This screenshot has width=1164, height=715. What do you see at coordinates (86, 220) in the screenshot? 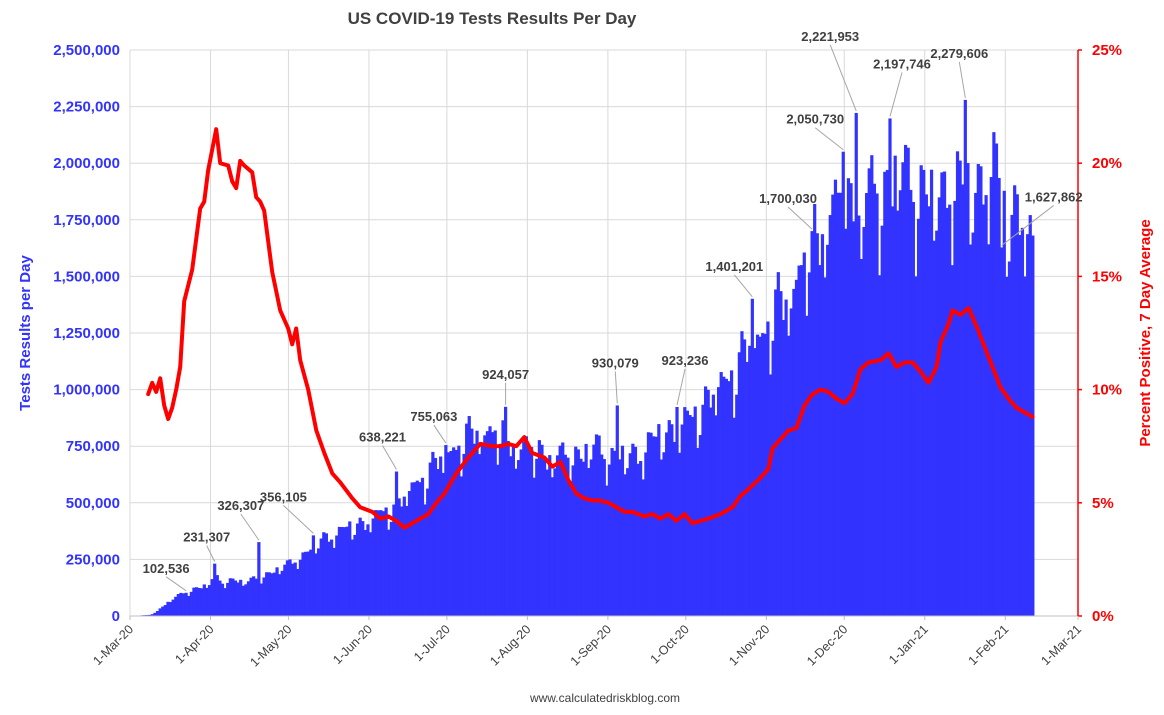
I see `y-tick-left: 1,750,000` at bounding box center [86, 220].